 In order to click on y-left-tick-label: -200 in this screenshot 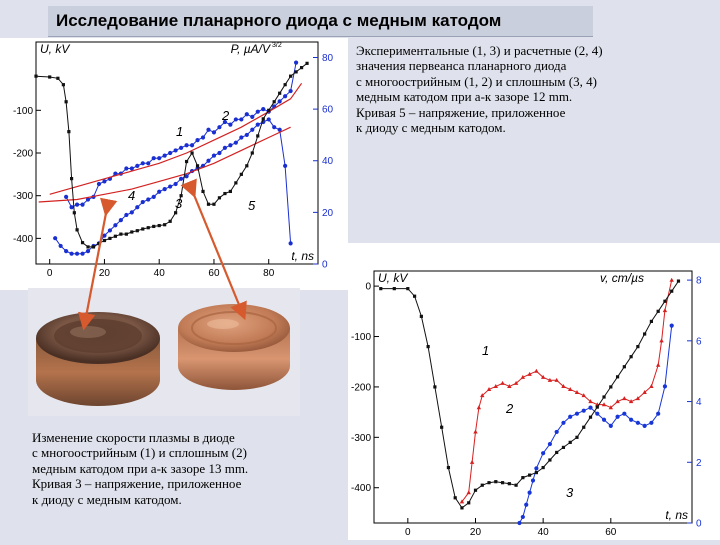, I will do `click(23, 154)`.